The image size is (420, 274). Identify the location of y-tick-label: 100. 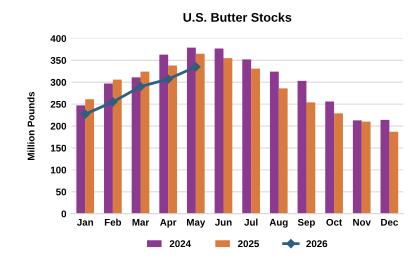
(58, 170).